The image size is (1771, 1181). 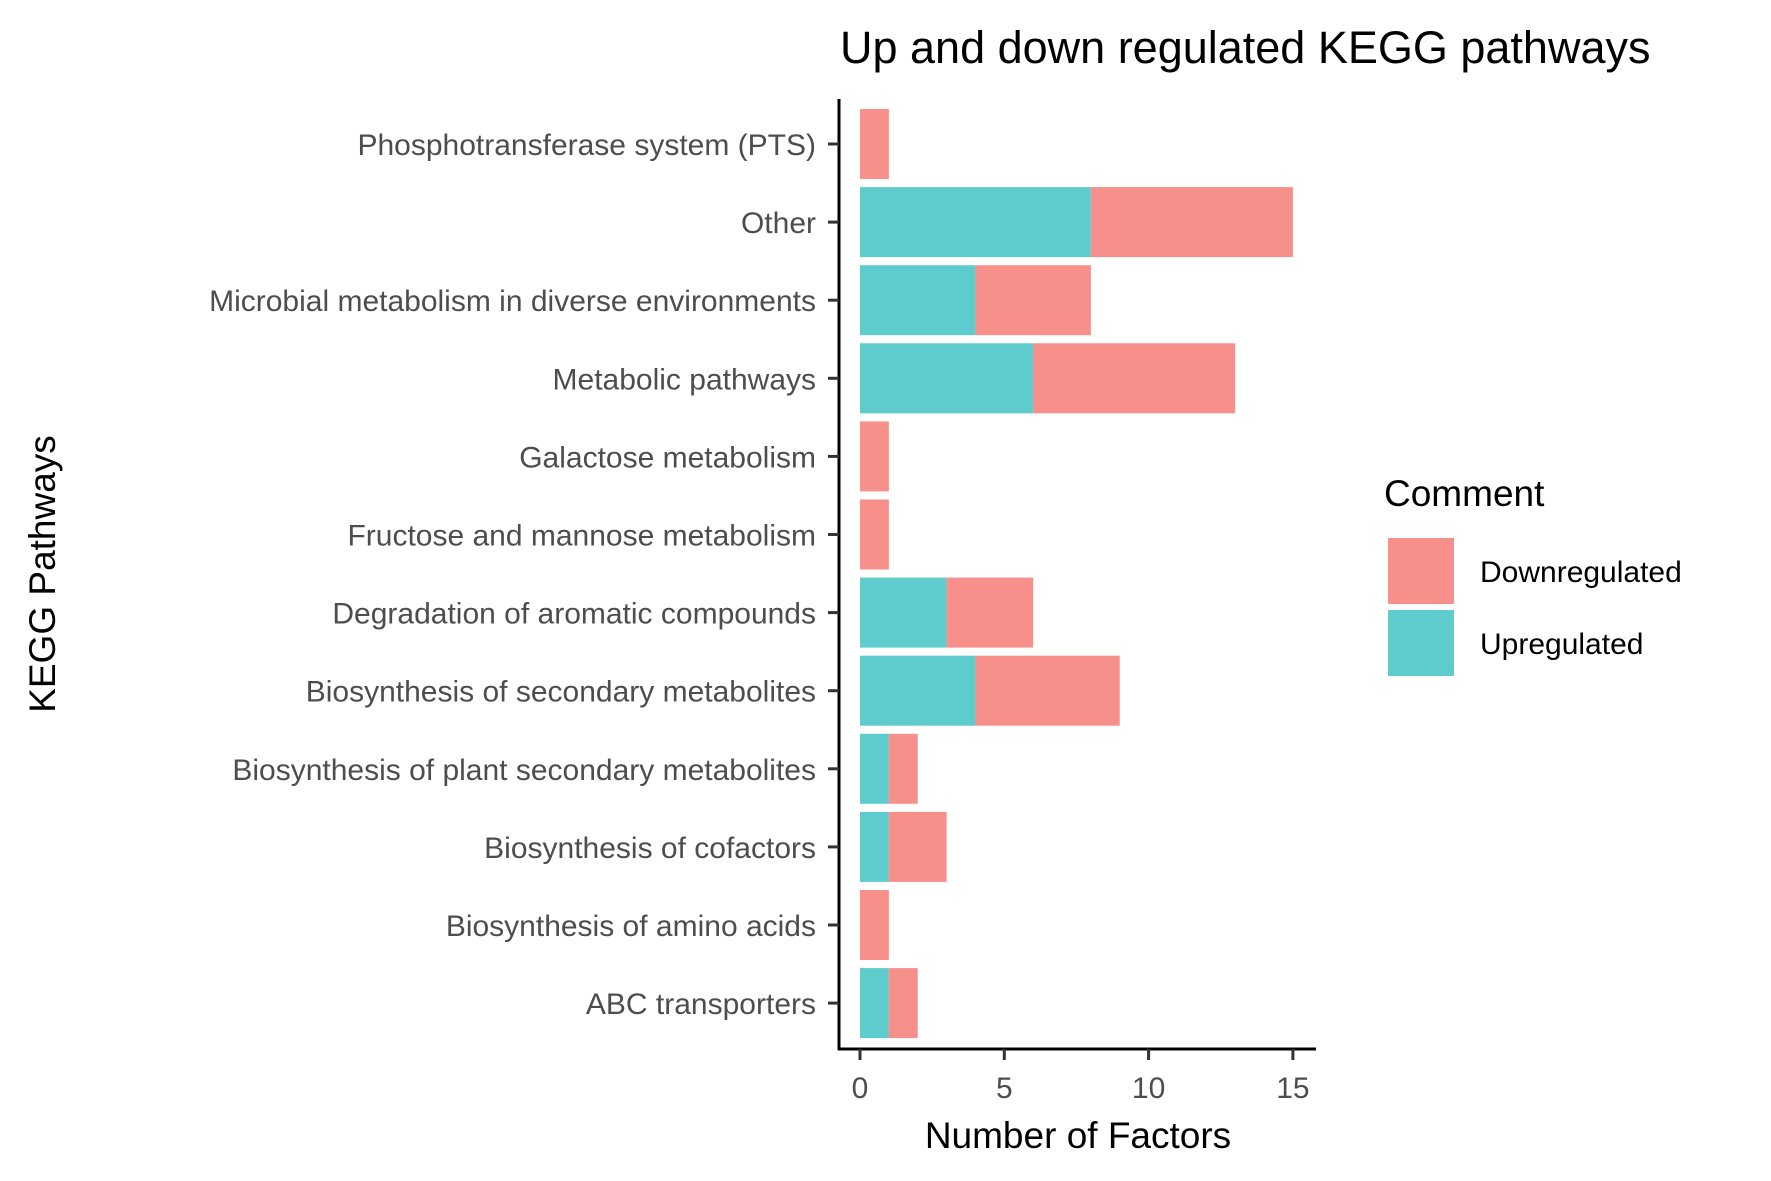 I want to click on bar-downregulated-biosynthesis-of-plant-secondary-metabolites, so click(x=903, y=768).